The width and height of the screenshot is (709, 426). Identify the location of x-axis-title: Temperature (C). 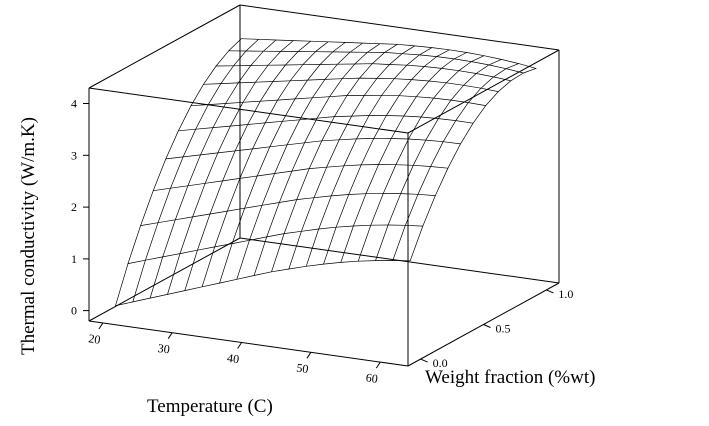
(210, 406).